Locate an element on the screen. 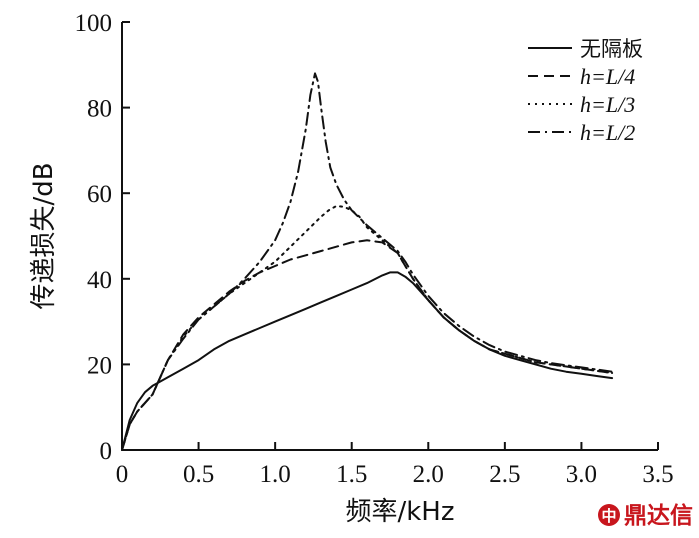 This screenshot has width=699, height=538. x-tick-label: 0.5 is located at coordinates (198, 474).